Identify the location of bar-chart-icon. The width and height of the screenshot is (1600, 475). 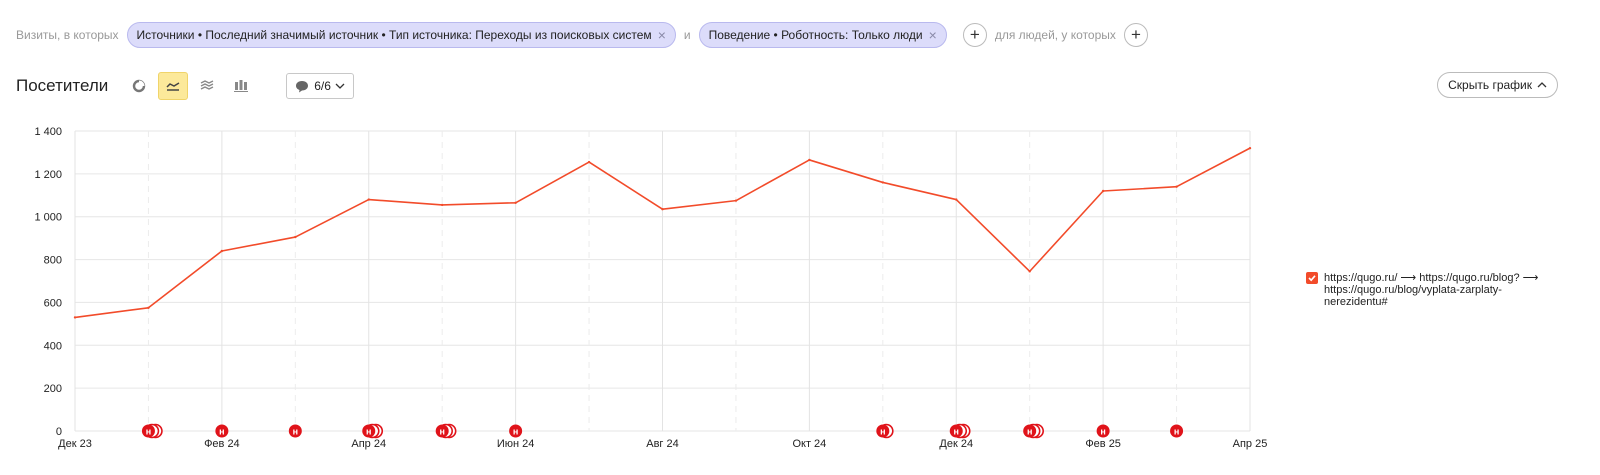
(241, 86).